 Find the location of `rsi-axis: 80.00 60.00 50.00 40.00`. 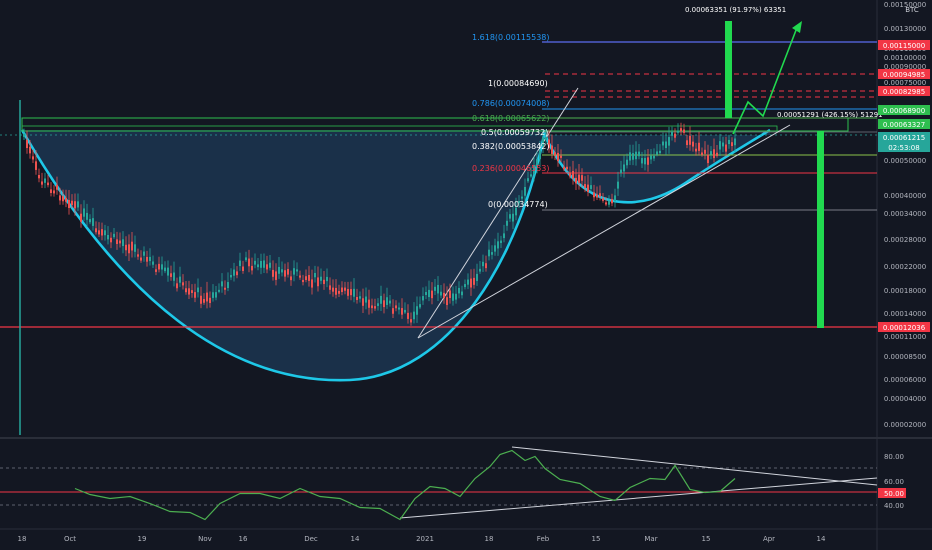

rsi-axis: 80.00 60.00 50.00 40.00 is located at coordinates (892, 481).